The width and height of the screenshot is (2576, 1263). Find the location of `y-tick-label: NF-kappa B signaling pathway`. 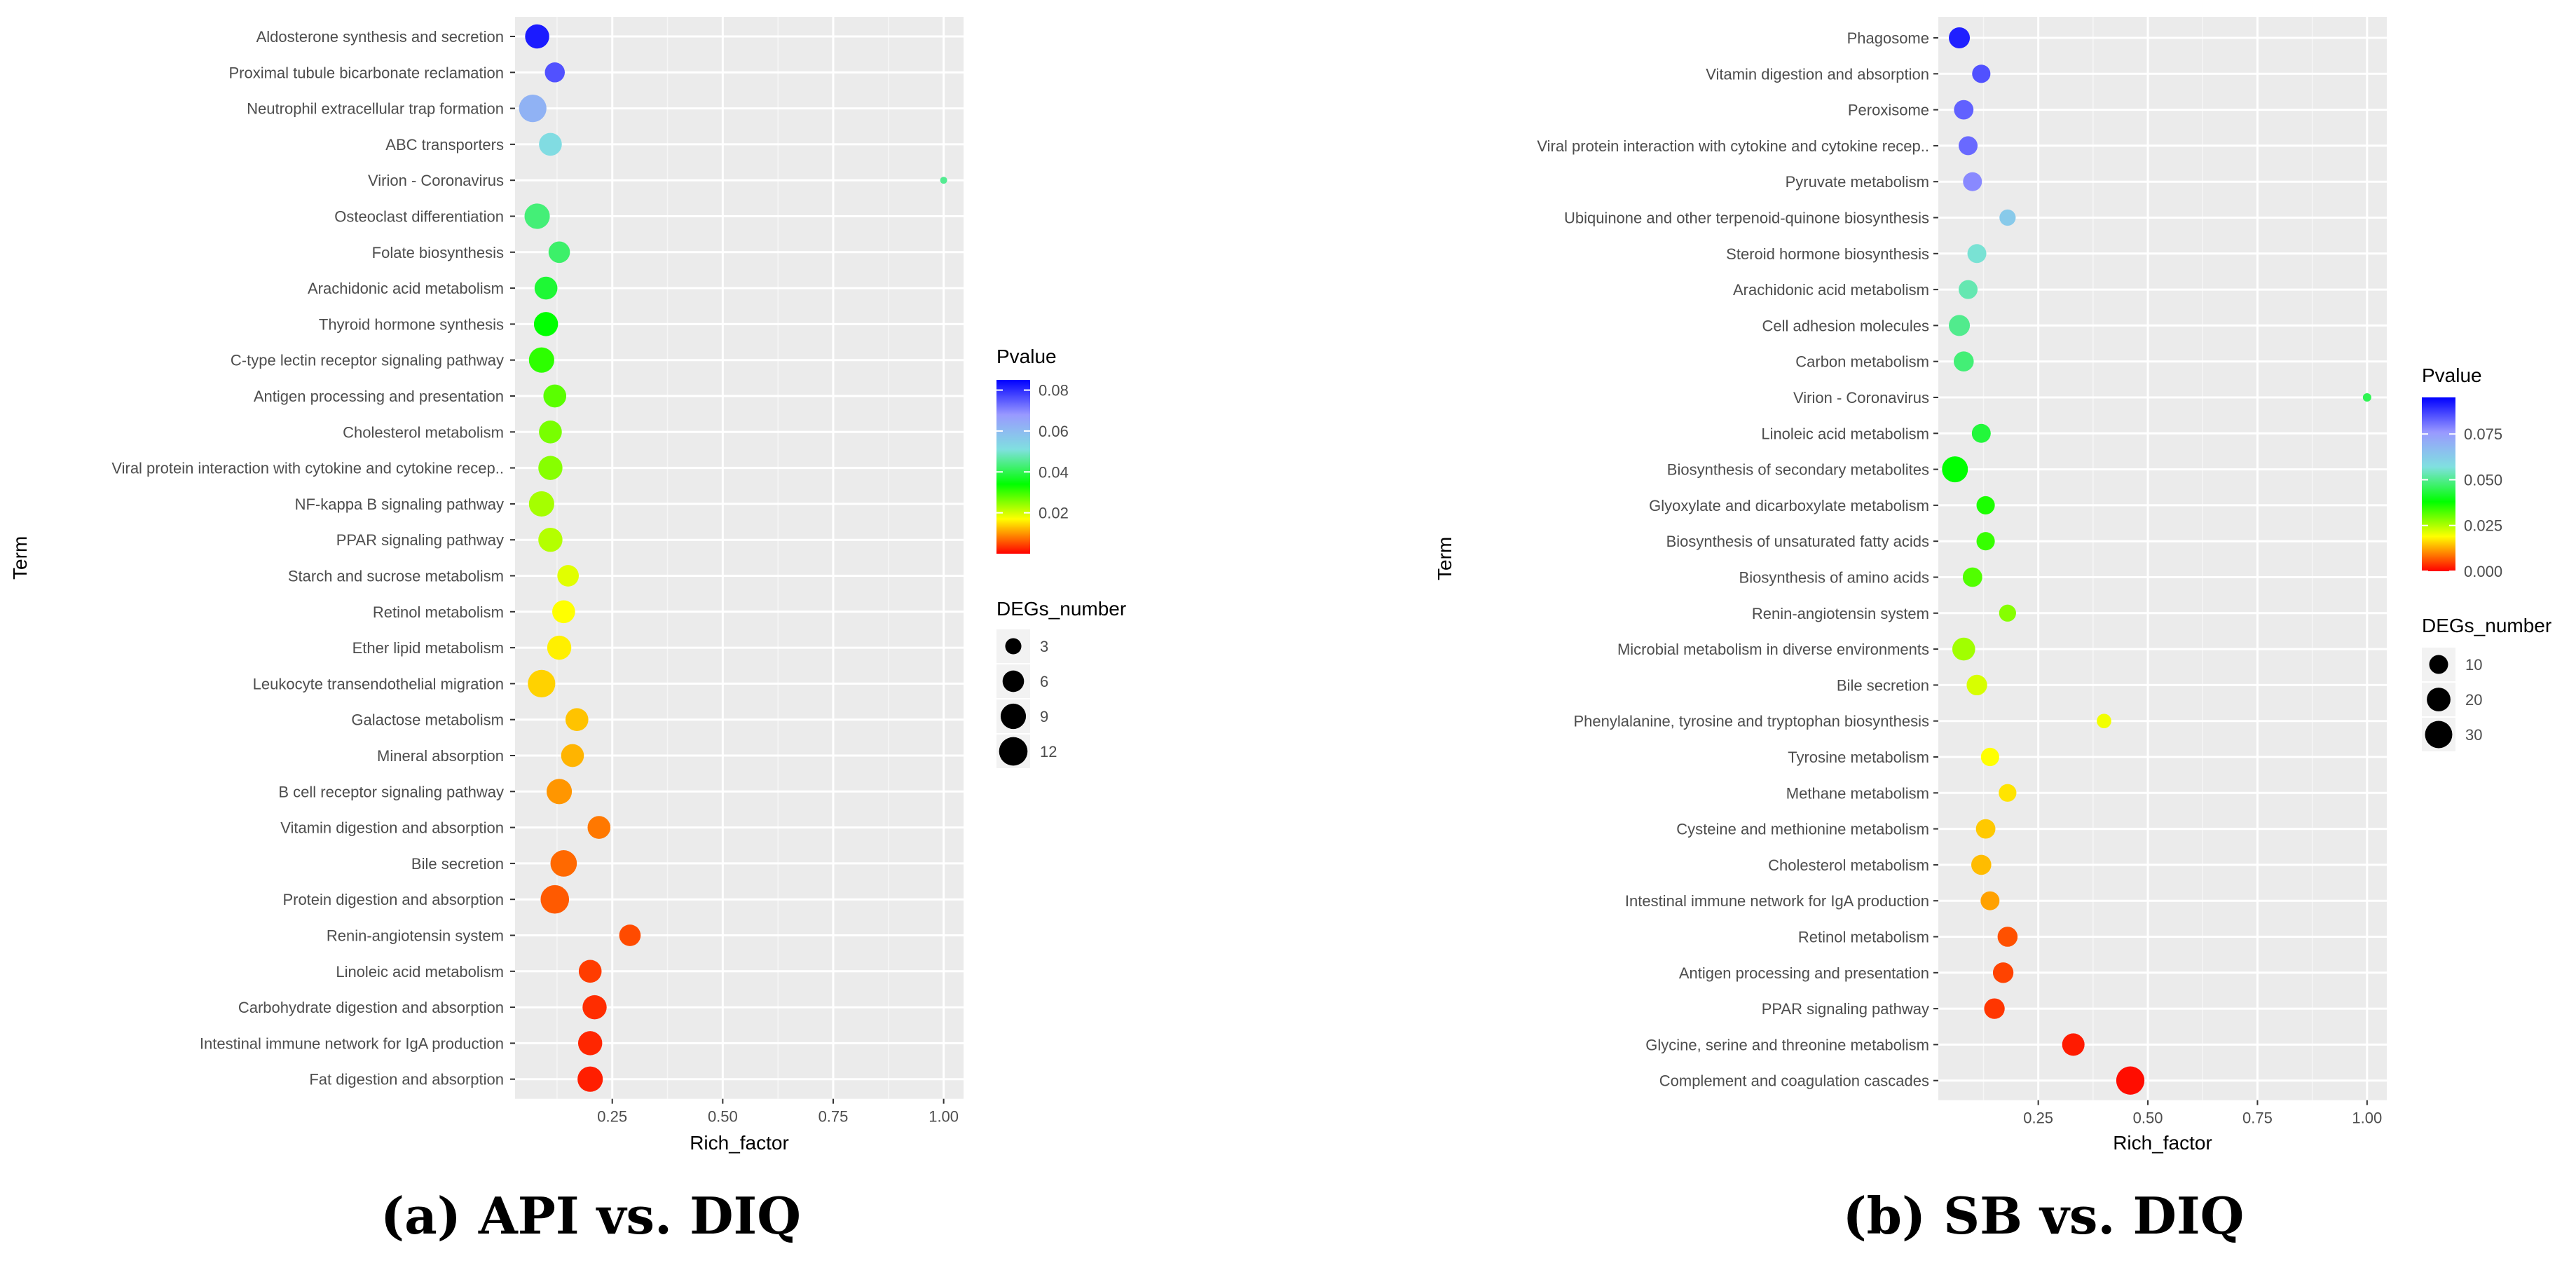

y-tick-label: NF-kappa B signaling pathway is located at coordinates (399, 504).